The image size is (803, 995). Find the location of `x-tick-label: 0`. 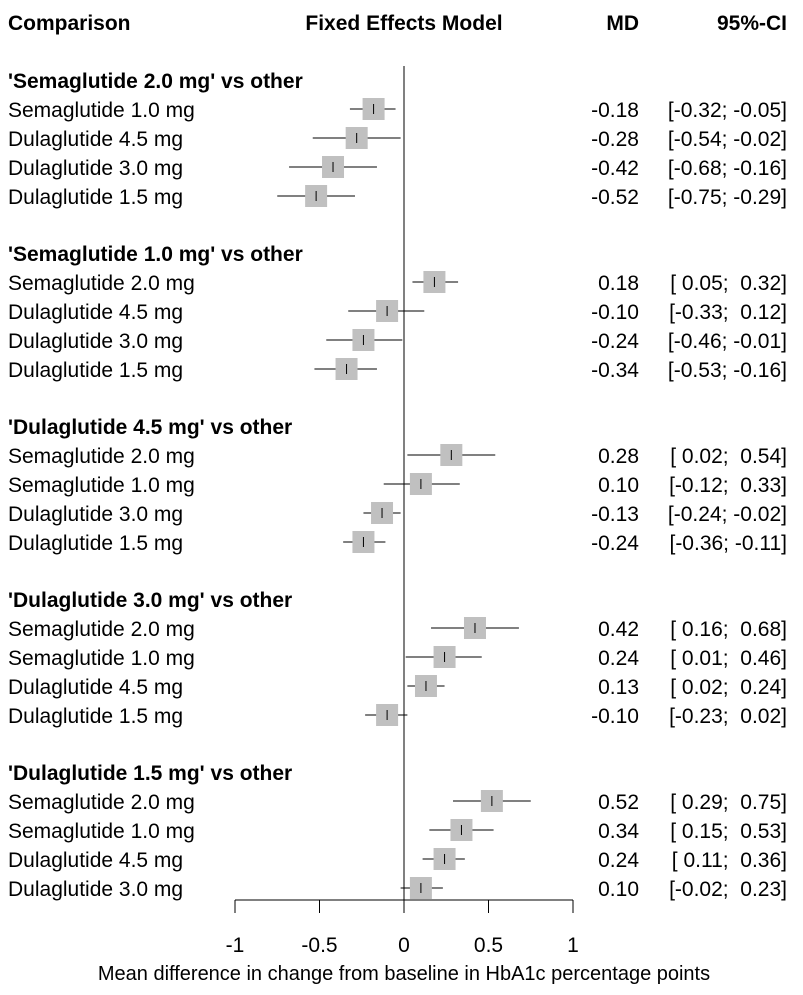

x-tick-label: 0 is located at coordinates (404, 945).